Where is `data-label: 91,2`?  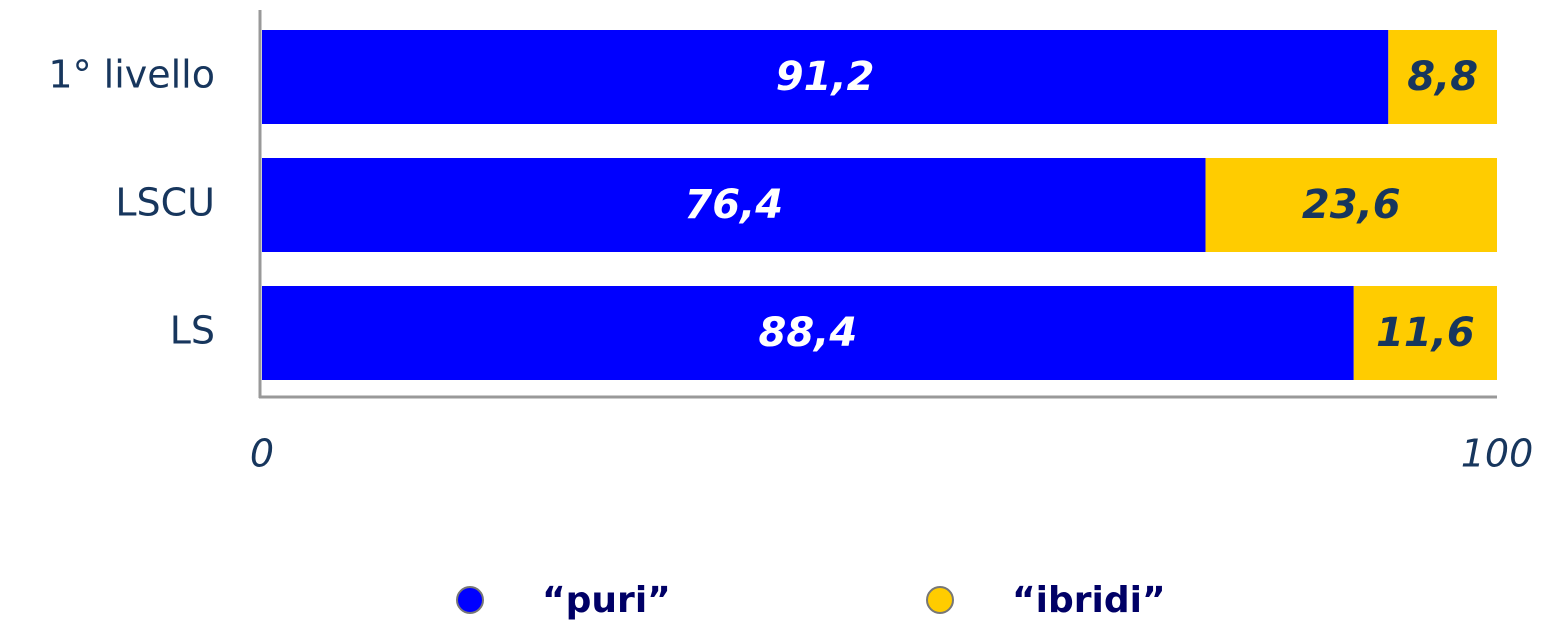 data-label: 91,2 is located at coordinates (825, 77).